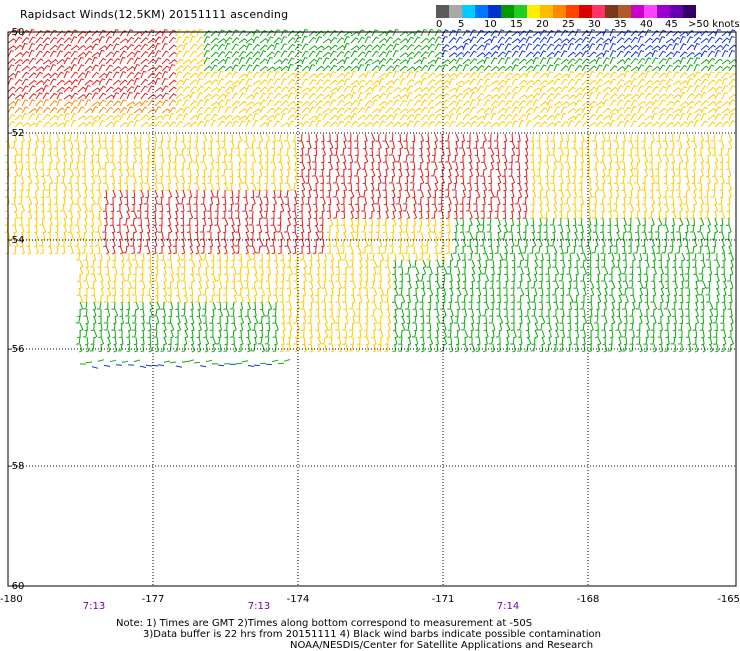  Describe the element at coordinates (153, 599) in the screenshot. I see `lon-label: -177` at that location.